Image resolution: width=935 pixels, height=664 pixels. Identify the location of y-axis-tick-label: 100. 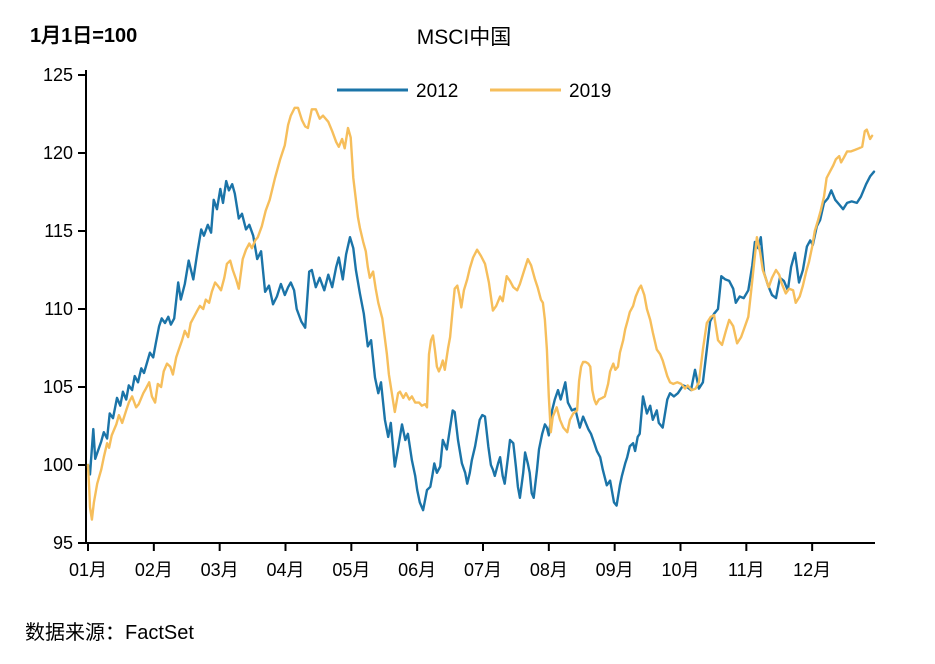
(58, 465).